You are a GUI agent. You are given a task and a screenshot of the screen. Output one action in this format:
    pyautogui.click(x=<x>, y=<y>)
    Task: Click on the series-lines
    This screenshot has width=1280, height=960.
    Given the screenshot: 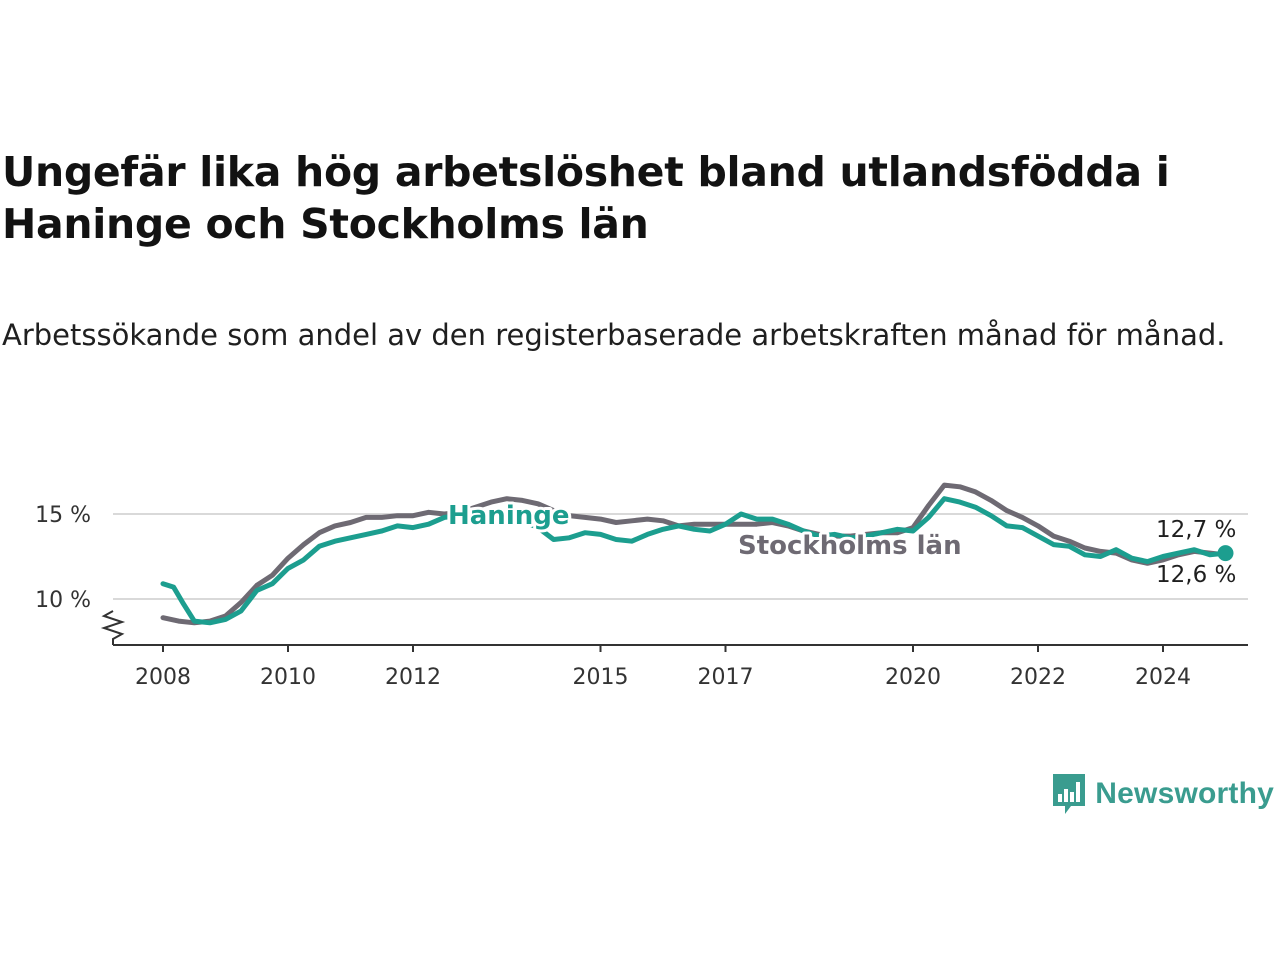 What is the action you would take?
    pyautogui.click(x=697, y=554)
    